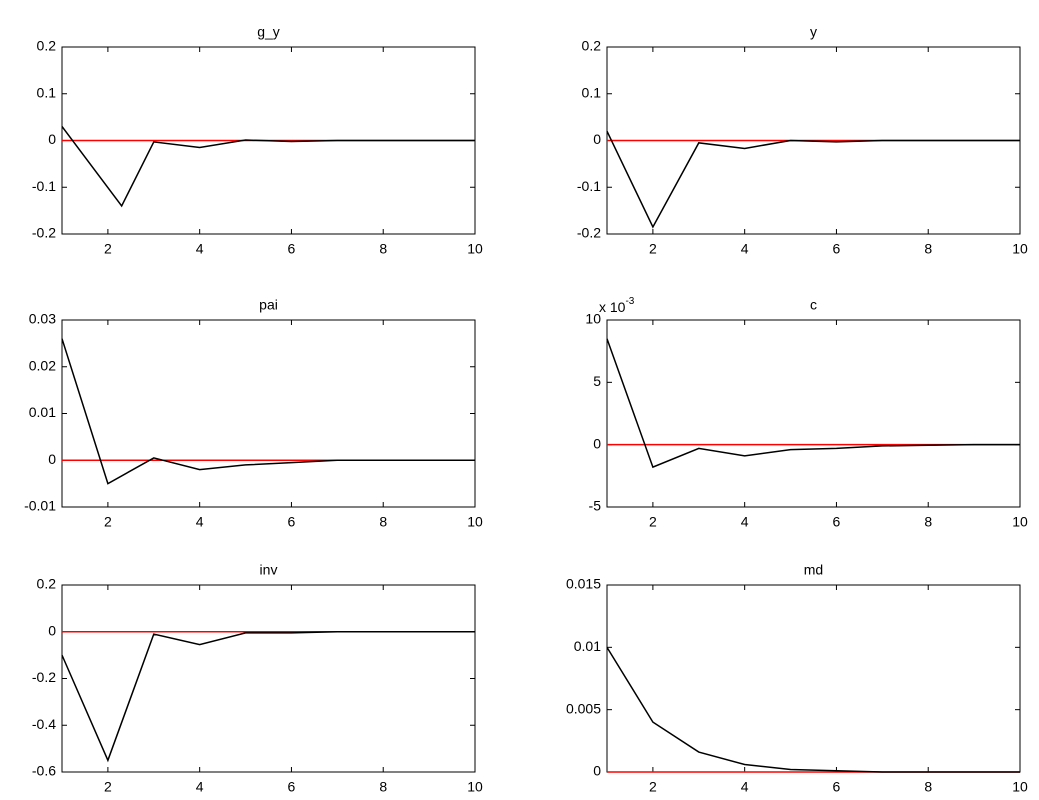  I want to click on multiplier-base: x 10, so click(612, 307).